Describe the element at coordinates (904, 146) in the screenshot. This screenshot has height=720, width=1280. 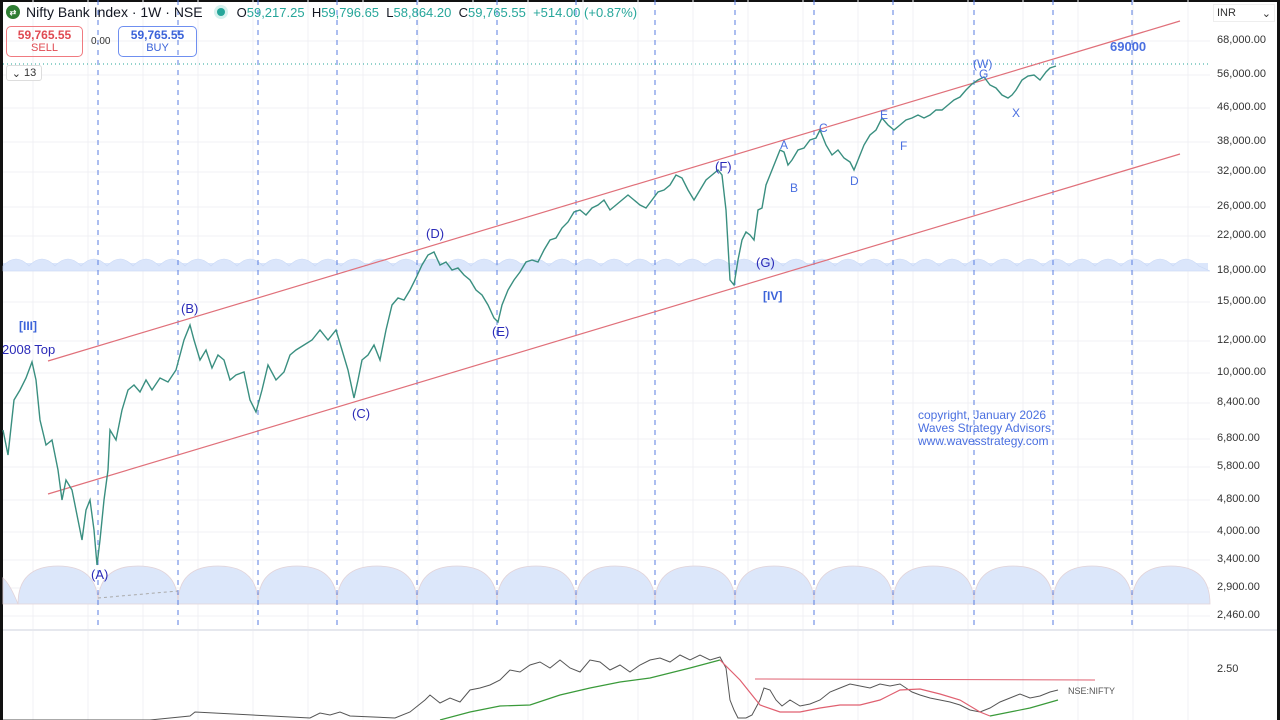
I see `wave-label-sub-f: F` at that location.